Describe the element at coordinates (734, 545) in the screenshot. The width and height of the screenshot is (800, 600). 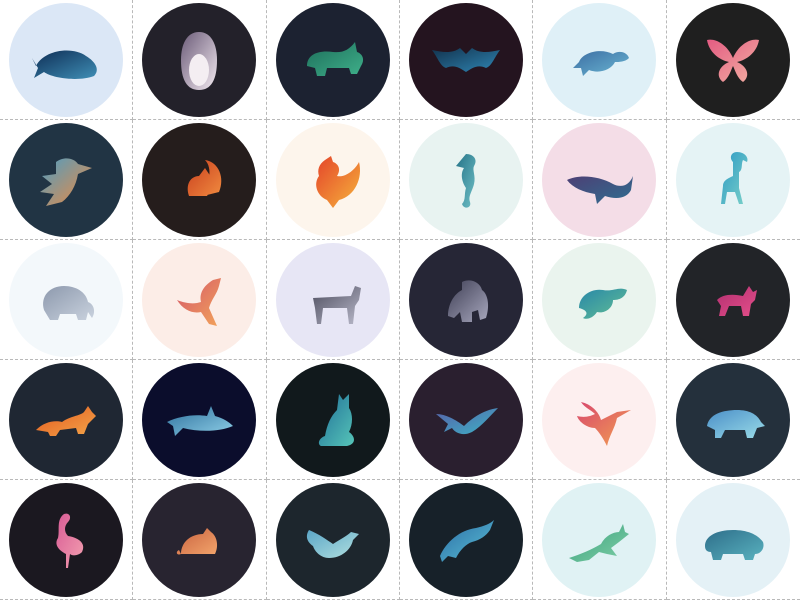
I see `hippo-silhouette` at that location.